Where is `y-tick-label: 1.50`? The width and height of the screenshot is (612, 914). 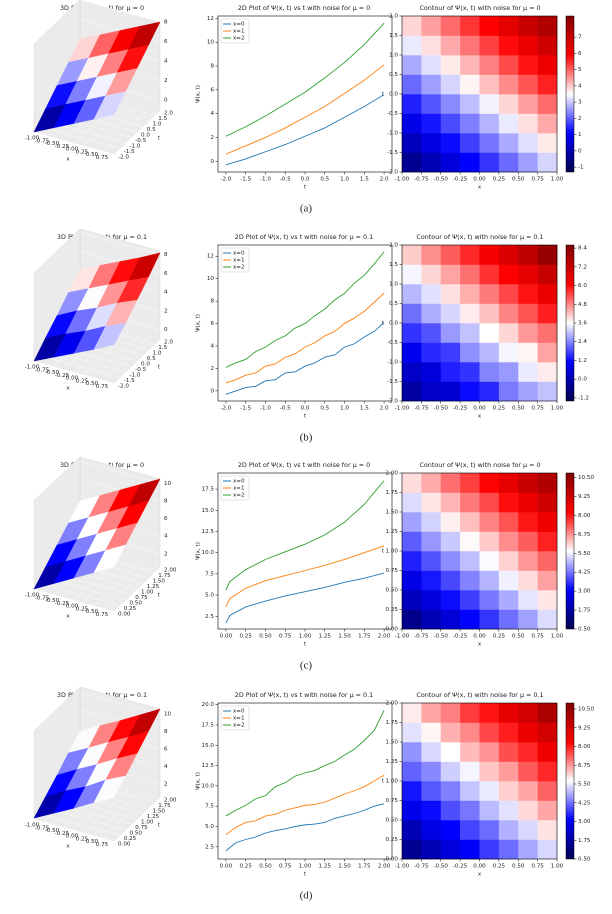 y-tick-label: 1.50 is located at coordinates (159, 812).